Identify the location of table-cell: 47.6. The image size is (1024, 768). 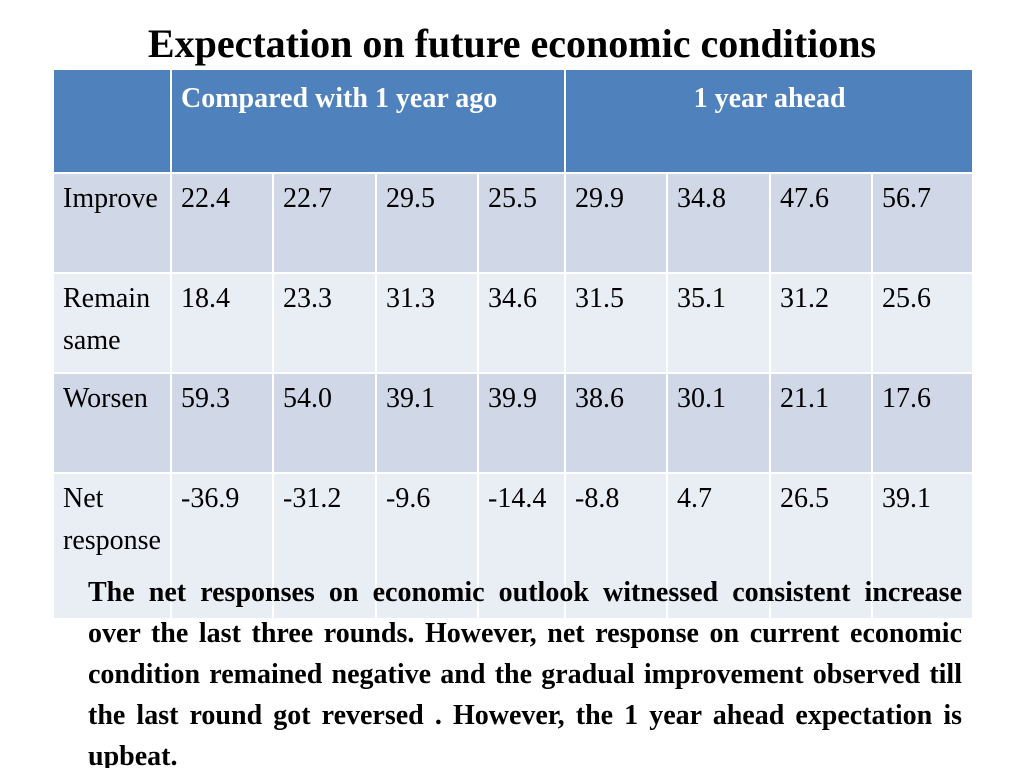
(821, 223).